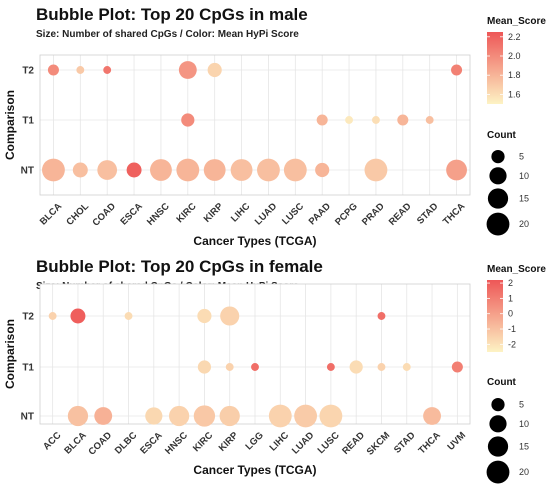 Image resolution: width=550 pixels, height=497 pixels. Describe the element at coordinates (512, 329) in the screenshot. I see `color-legend-label: -1` at that location.